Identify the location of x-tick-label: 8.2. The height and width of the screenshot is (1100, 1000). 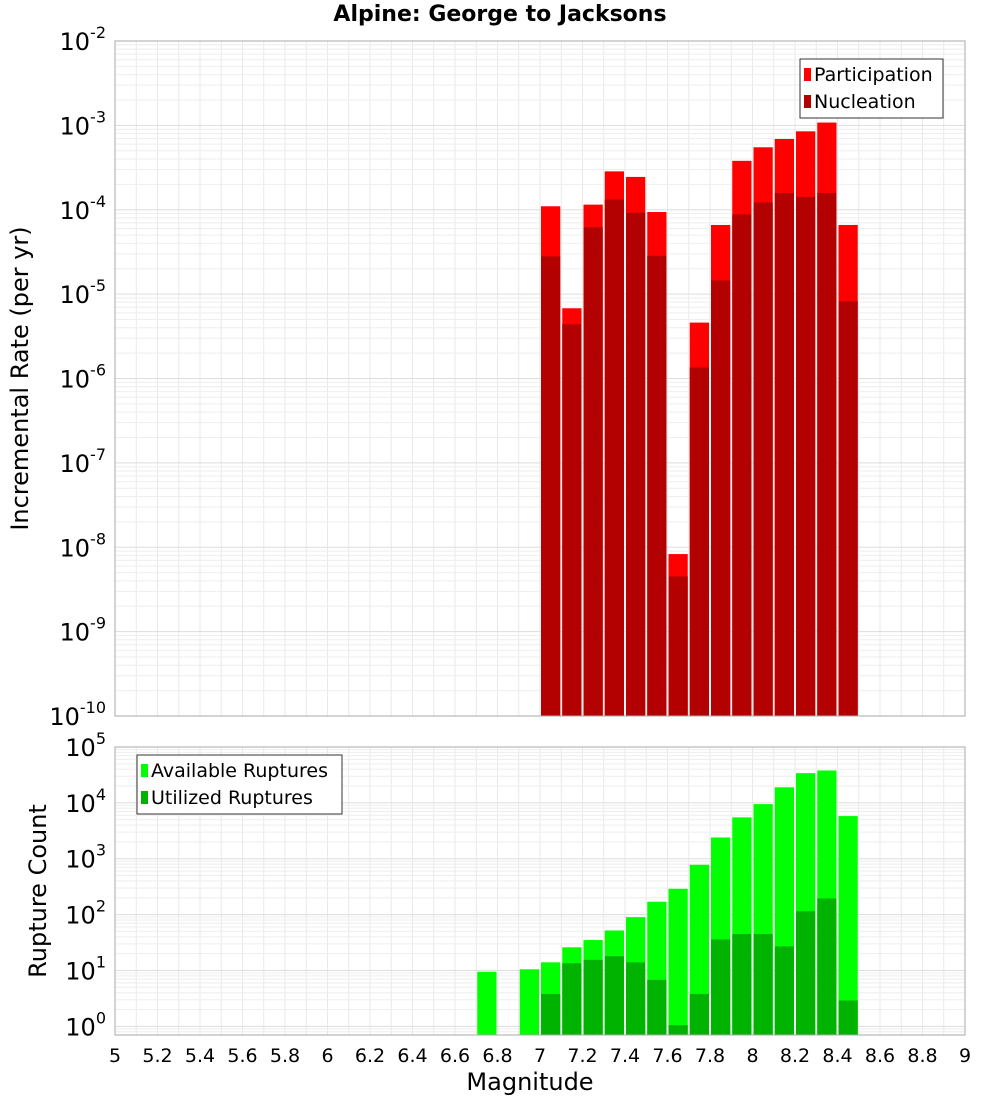
(795, 1056).